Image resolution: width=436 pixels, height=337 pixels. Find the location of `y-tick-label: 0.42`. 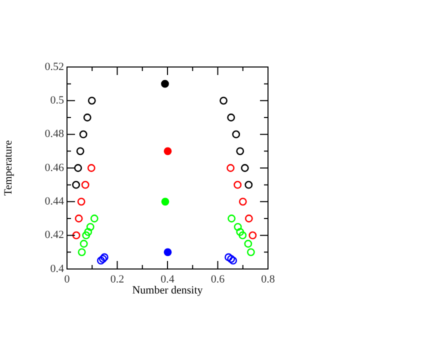

y-tick-label: 0.42 is located at coordinates (54, 235).